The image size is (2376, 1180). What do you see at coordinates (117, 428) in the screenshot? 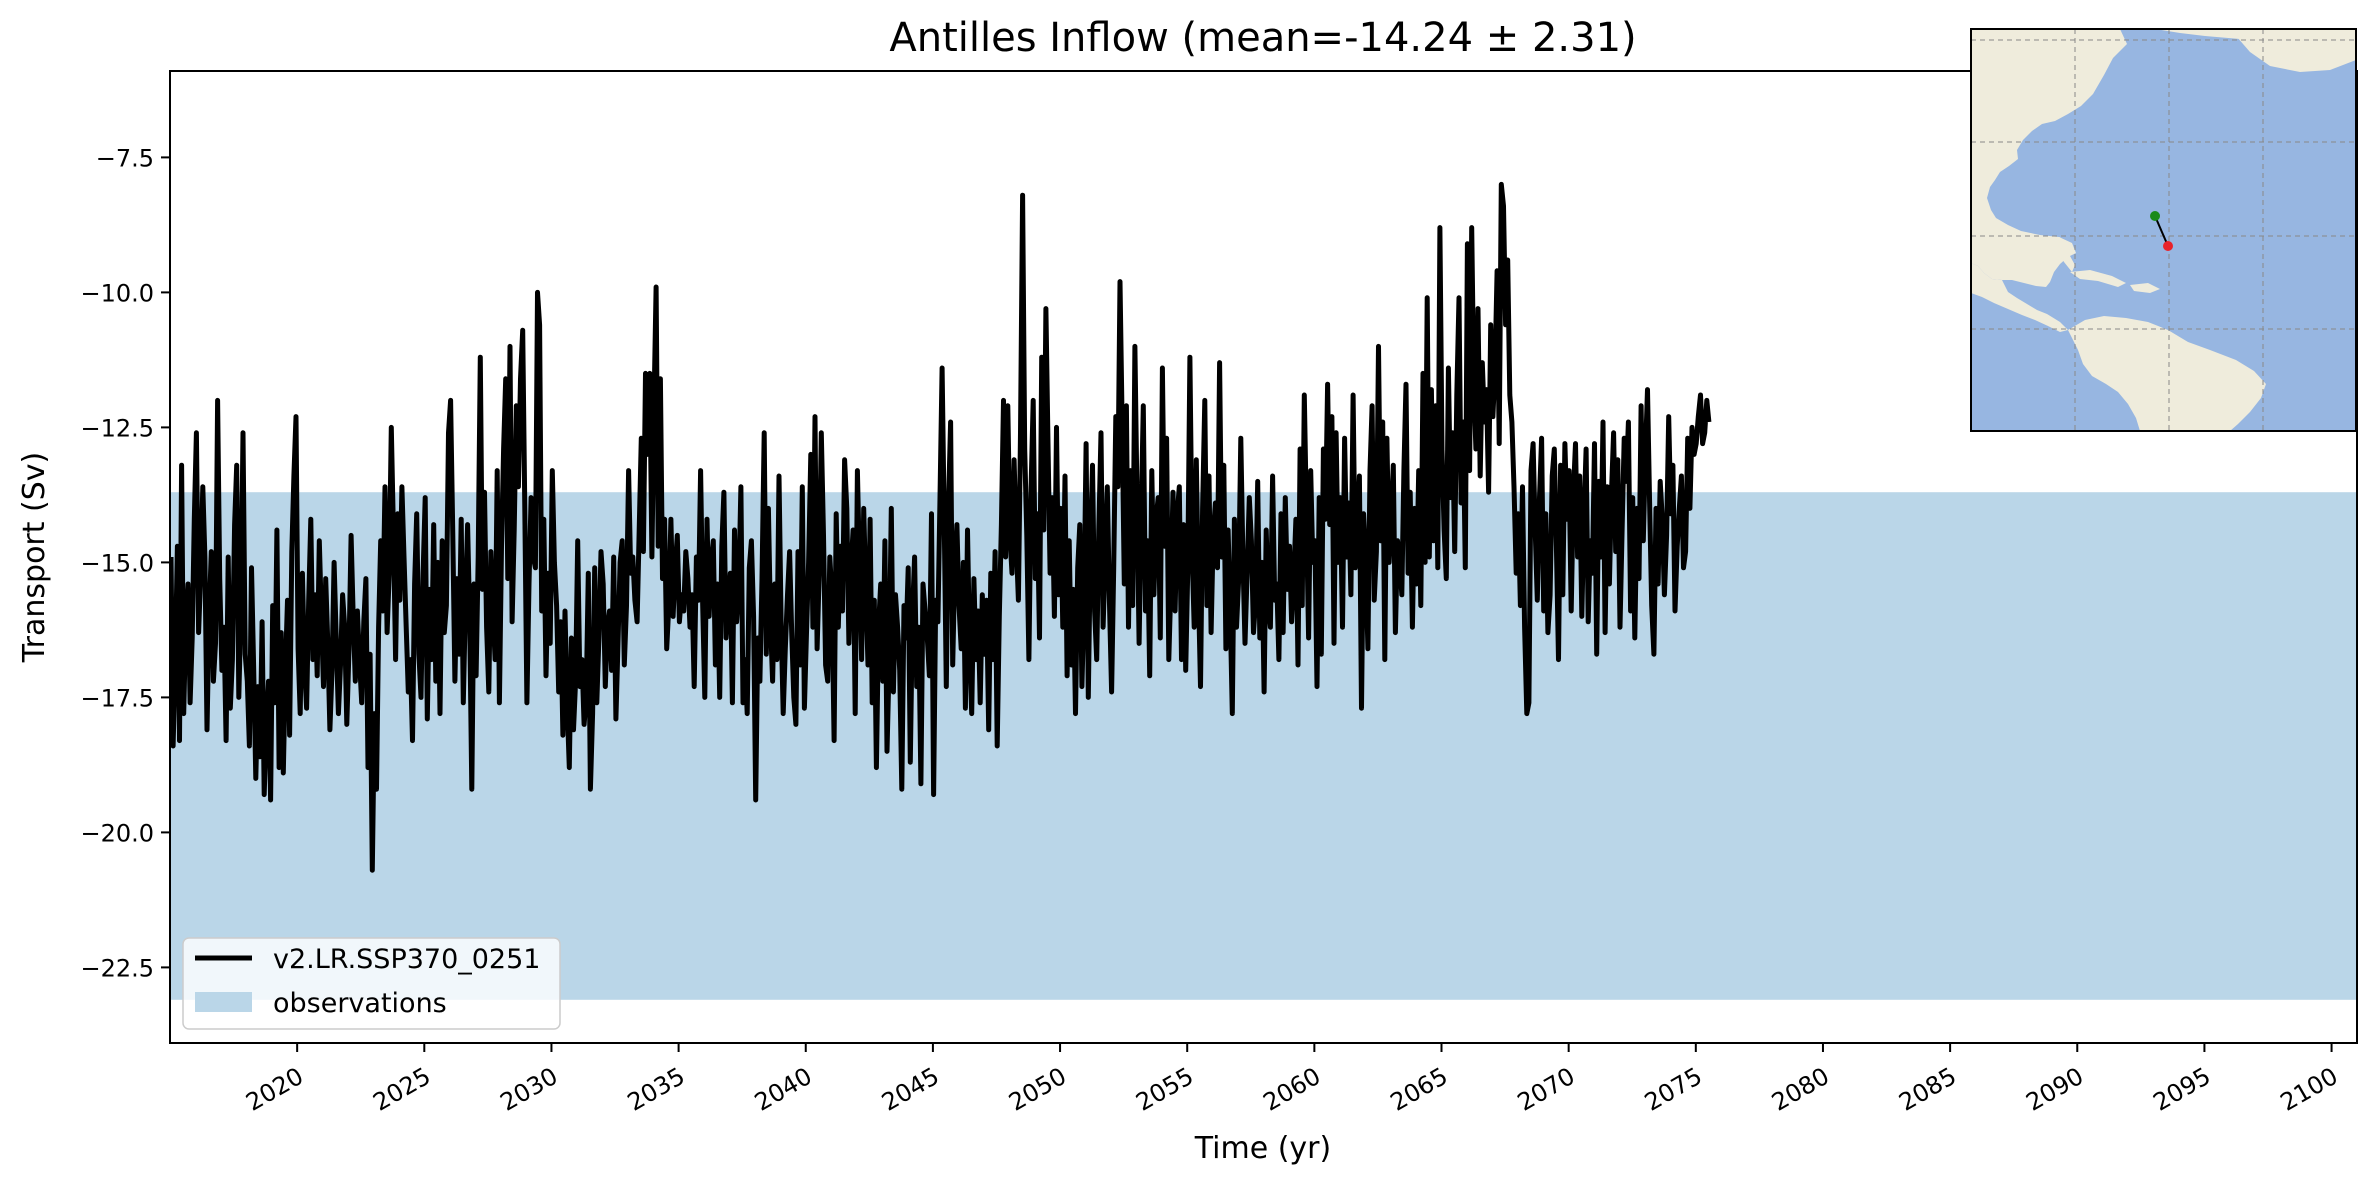
I see `y-tick-label: −12.5` at bounding box center [117, 428].